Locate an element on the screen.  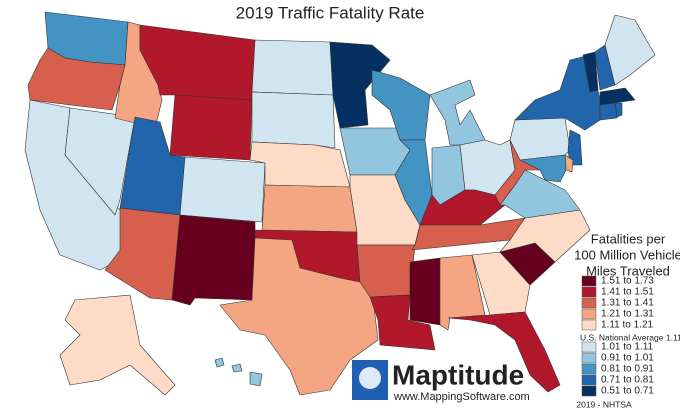
legend-label: 1.21 to 1.31 is located at coordinates (627, 314).